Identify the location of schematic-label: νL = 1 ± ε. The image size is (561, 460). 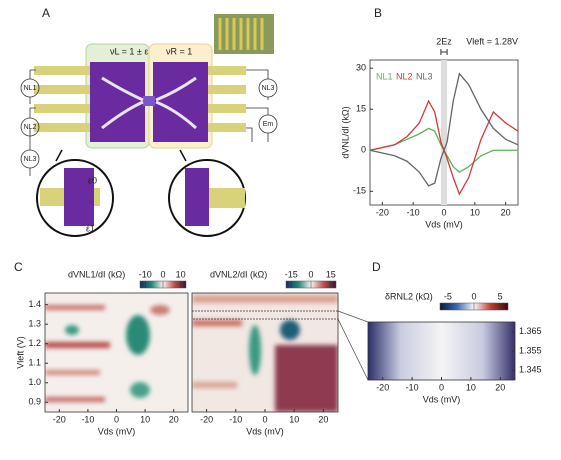
(129, 51).